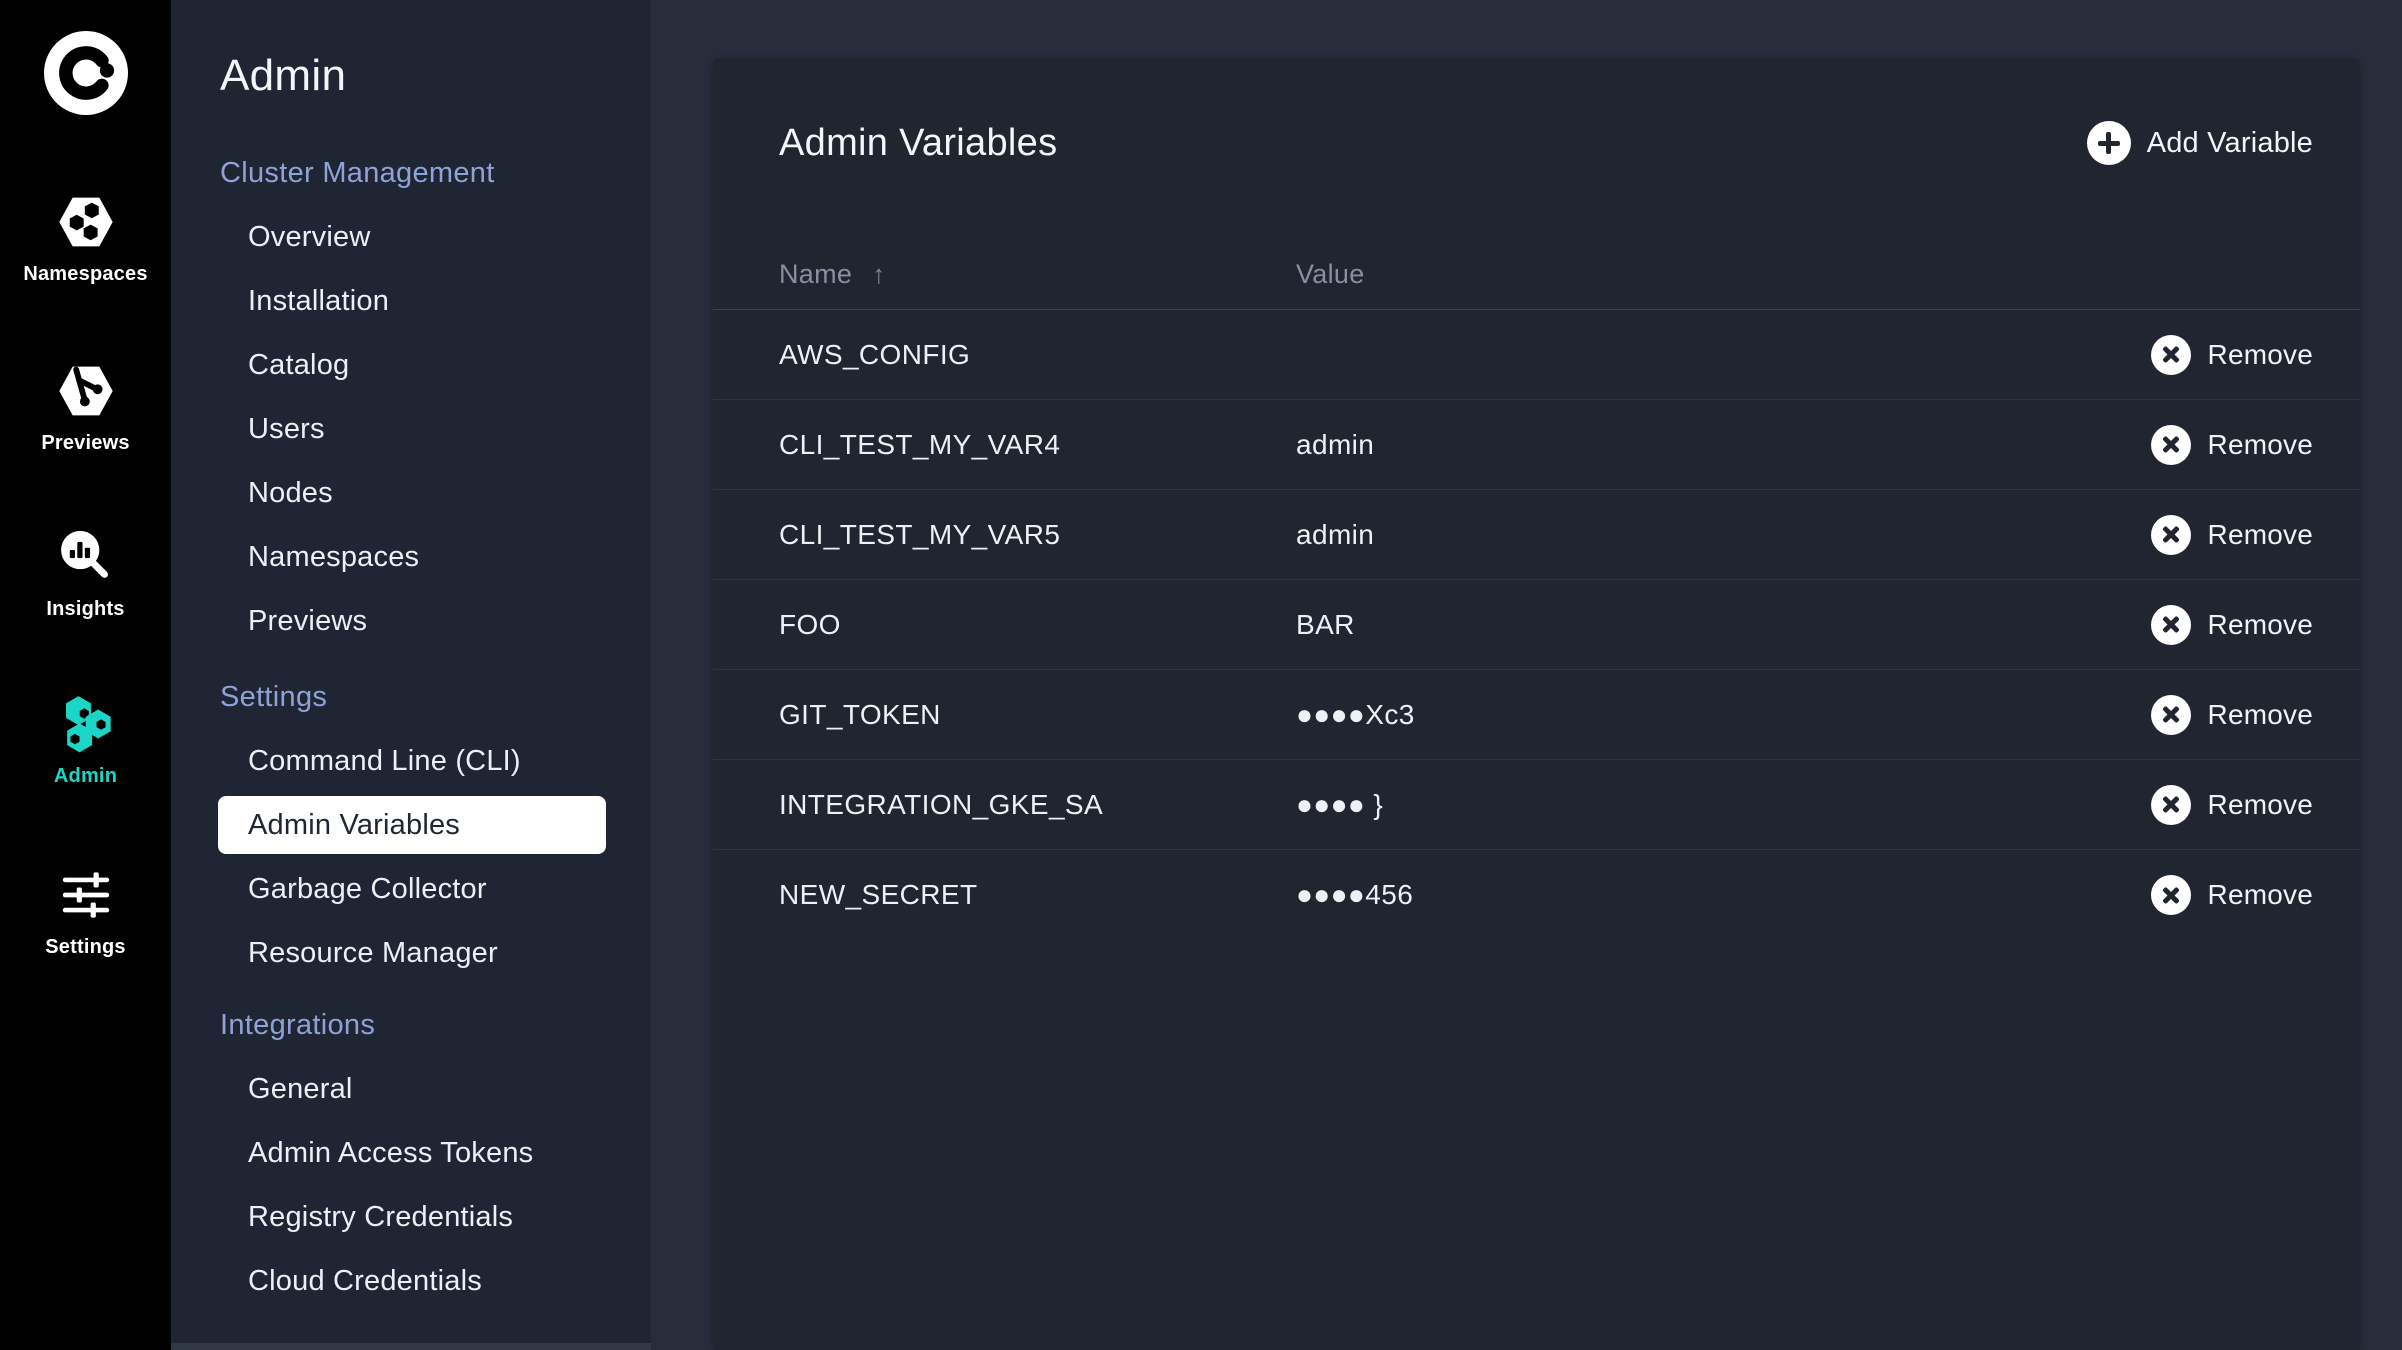  Describe the element at coordinates (2199, 143) in the screenshot. I see `add-variable-button: Add Variable` at that location.